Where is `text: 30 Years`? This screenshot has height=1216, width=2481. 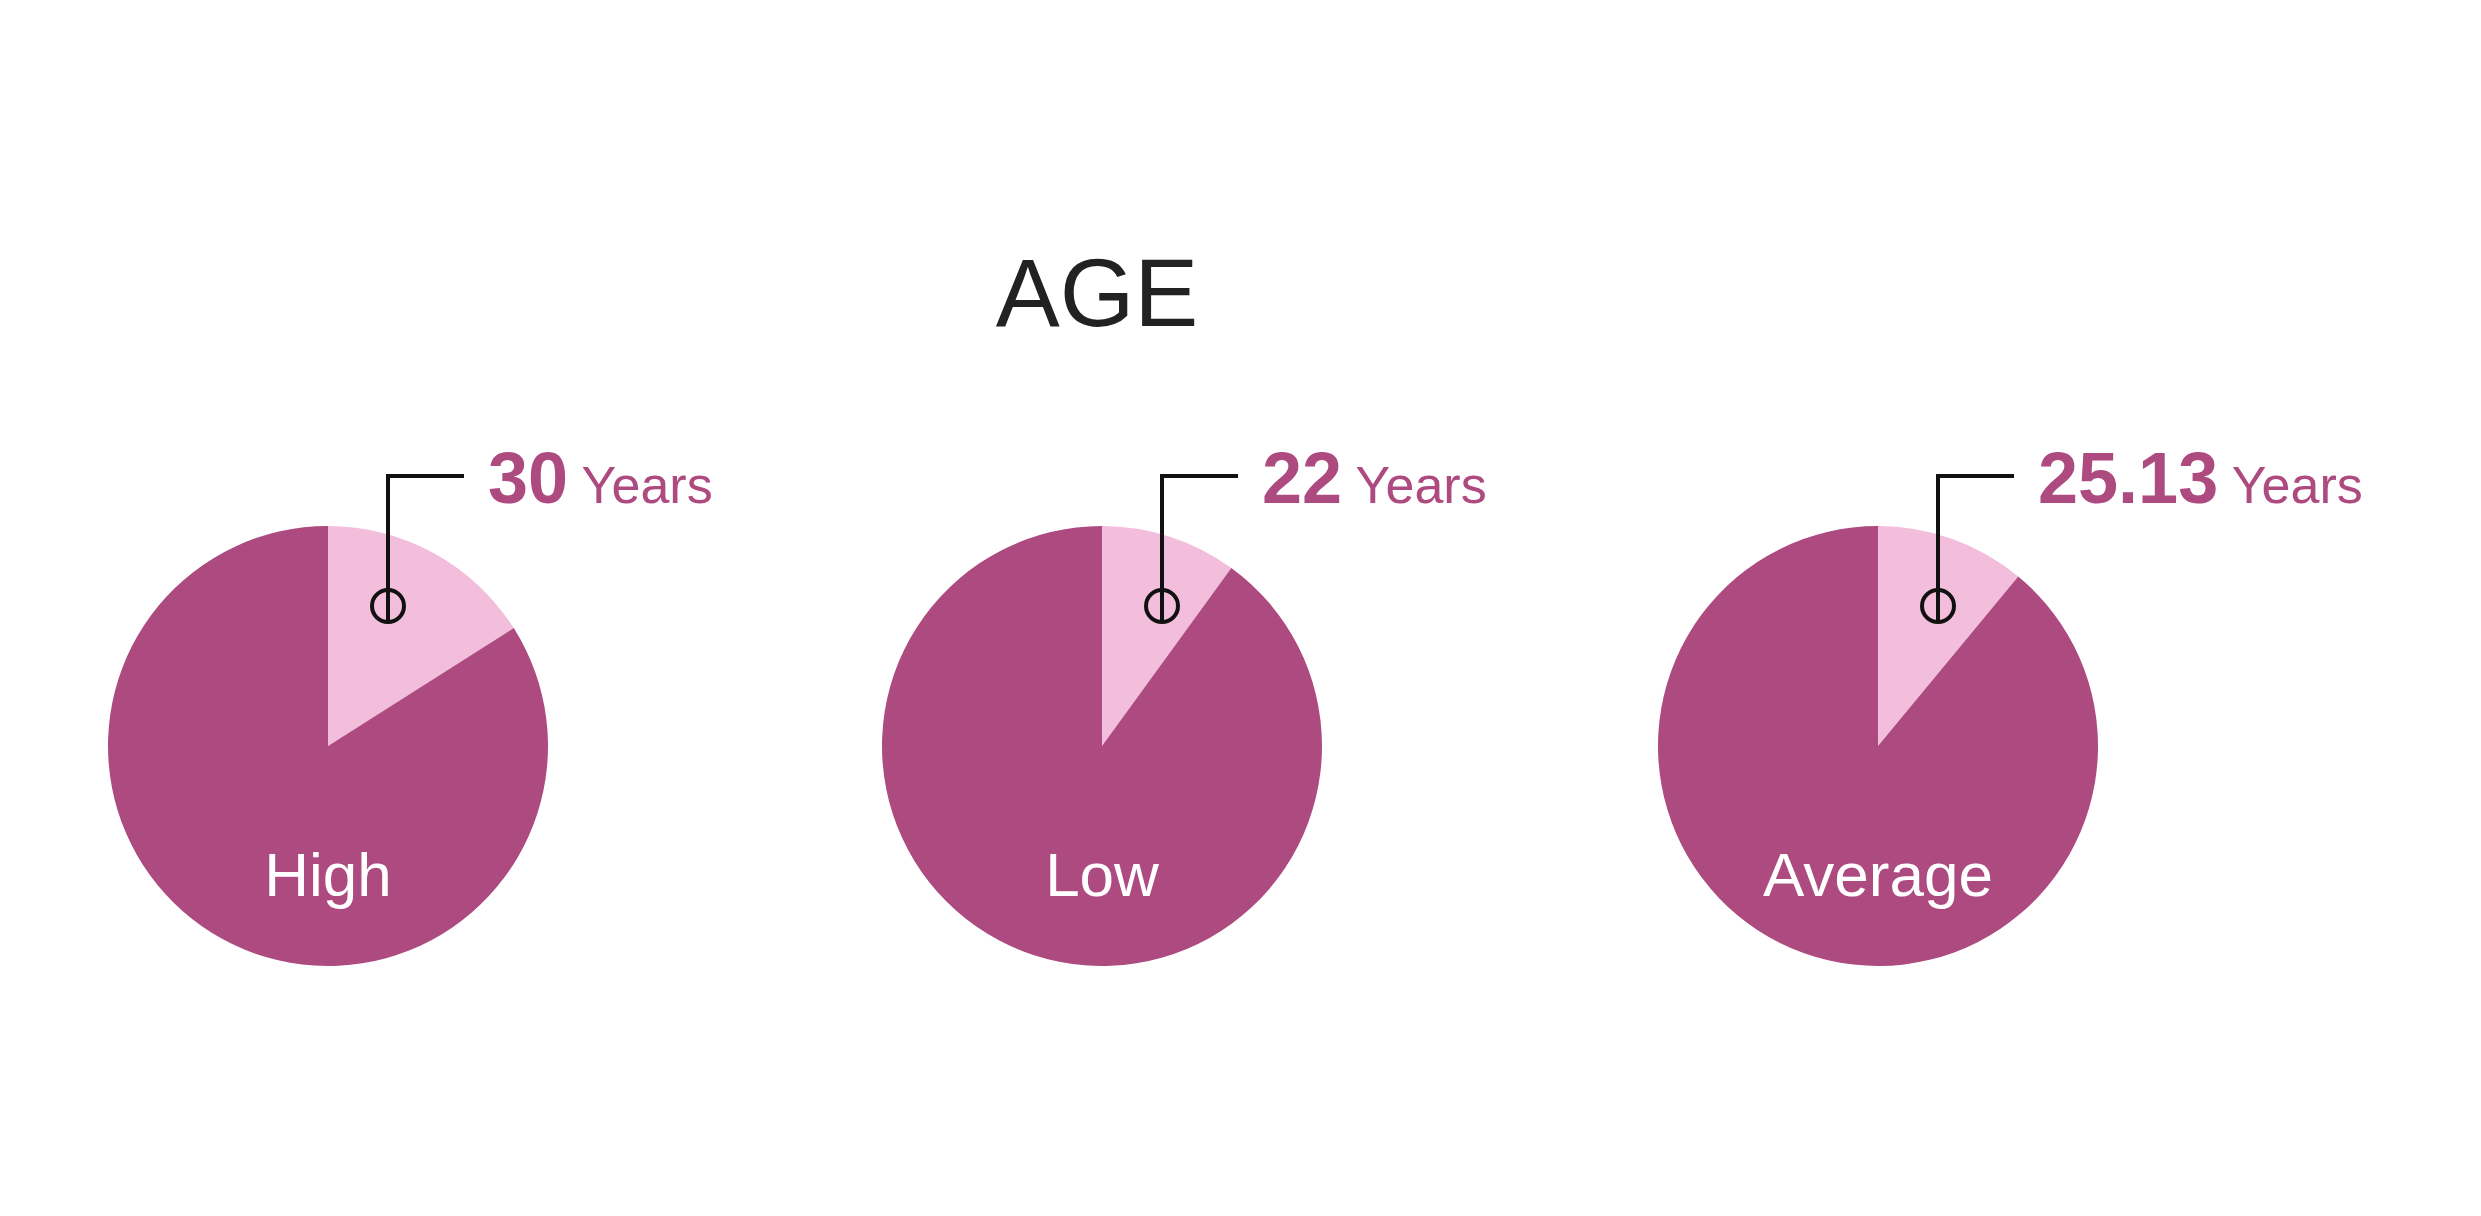
text: 30 Years is located at coordinates (600, 478).